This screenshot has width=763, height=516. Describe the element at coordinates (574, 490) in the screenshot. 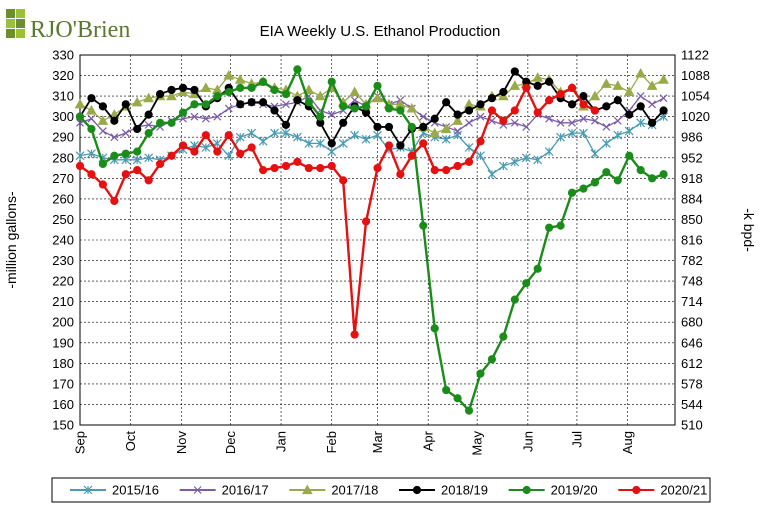

I see `legend-label: 2019/20` at that location.